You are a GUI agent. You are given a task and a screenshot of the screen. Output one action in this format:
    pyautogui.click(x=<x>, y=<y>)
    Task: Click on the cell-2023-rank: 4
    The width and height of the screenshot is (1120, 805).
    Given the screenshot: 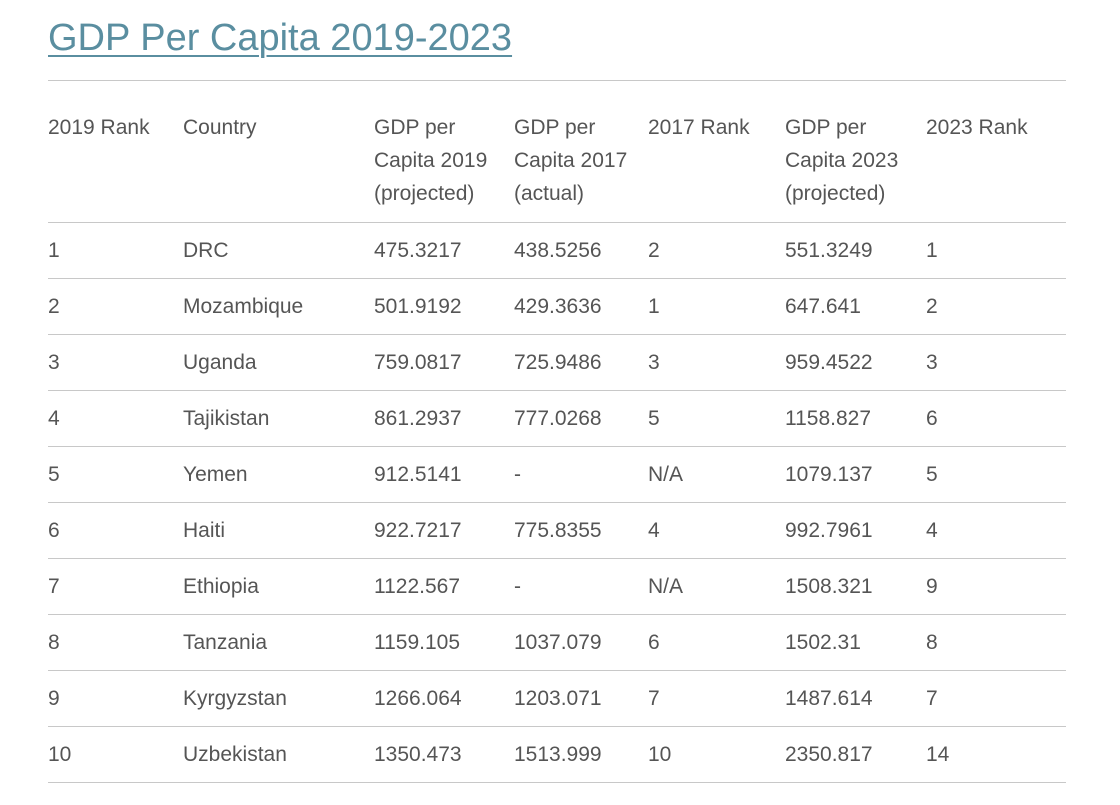 What is the action you would take?
    pyautogui.click(x=996, y=530)
    